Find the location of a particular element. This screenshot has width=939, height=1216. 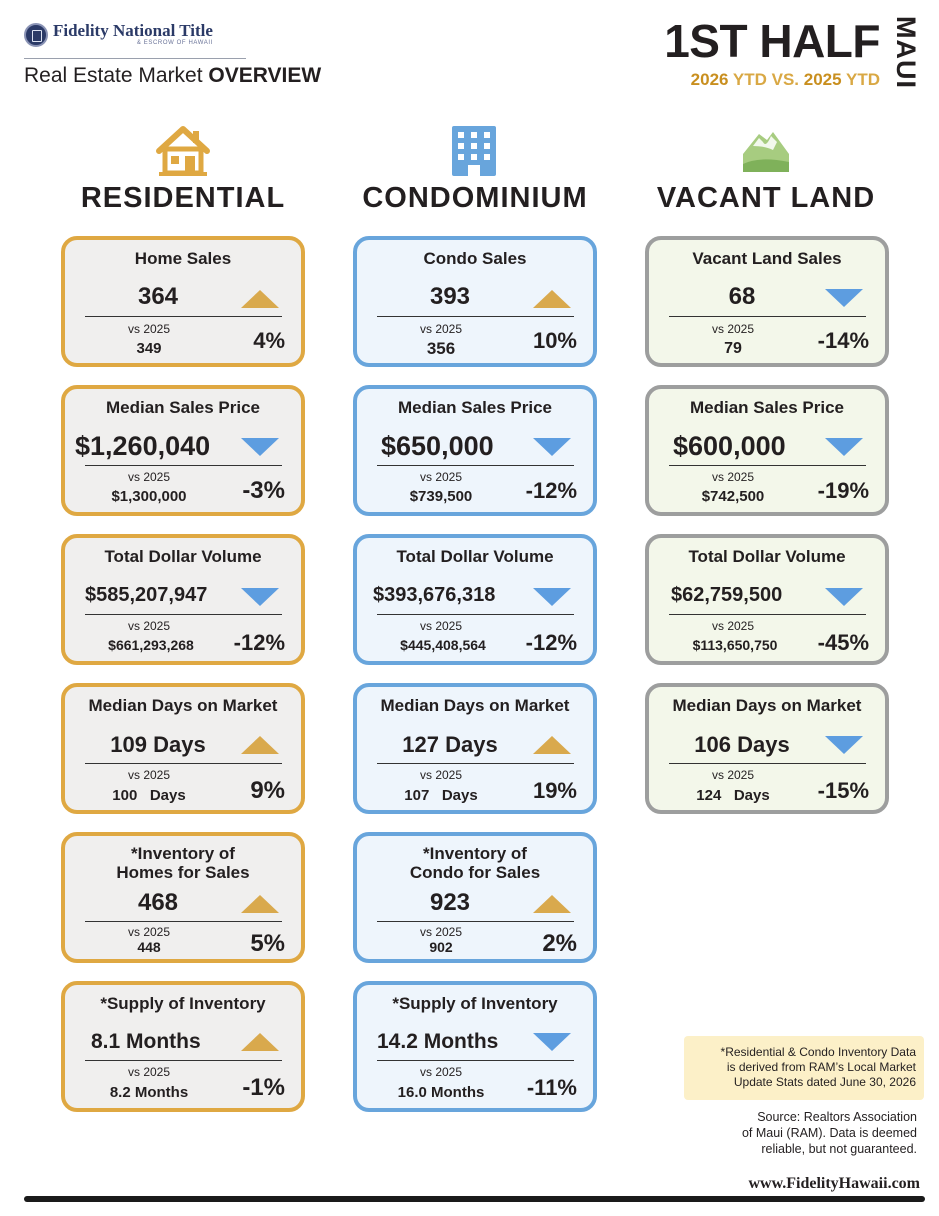

report-period: 1ST HALF is located at coordinates (772, 41).